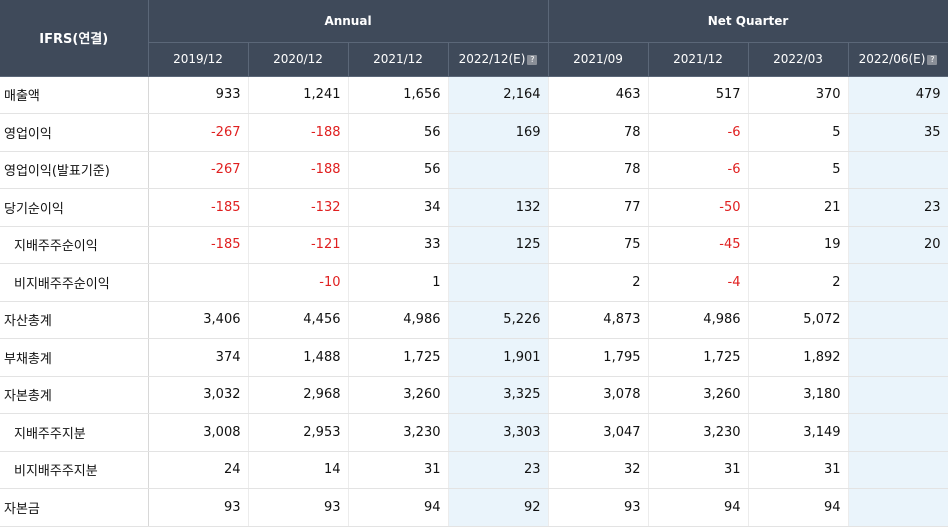  I want to click on table-cell: 3,149, so click(798, 432).